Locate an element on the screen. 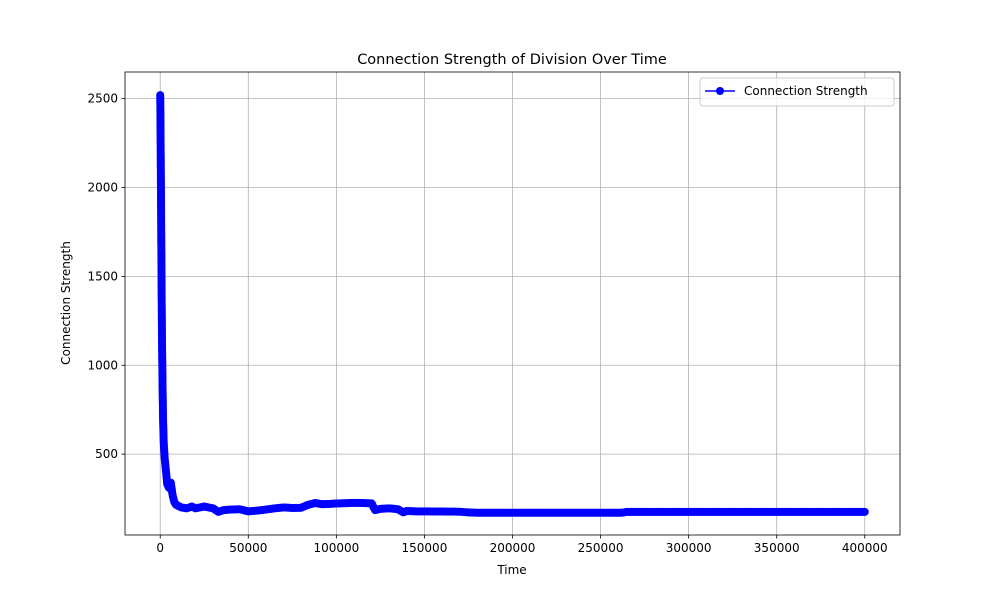  x-tick-label: 0 is located at coordinates (160, 548).